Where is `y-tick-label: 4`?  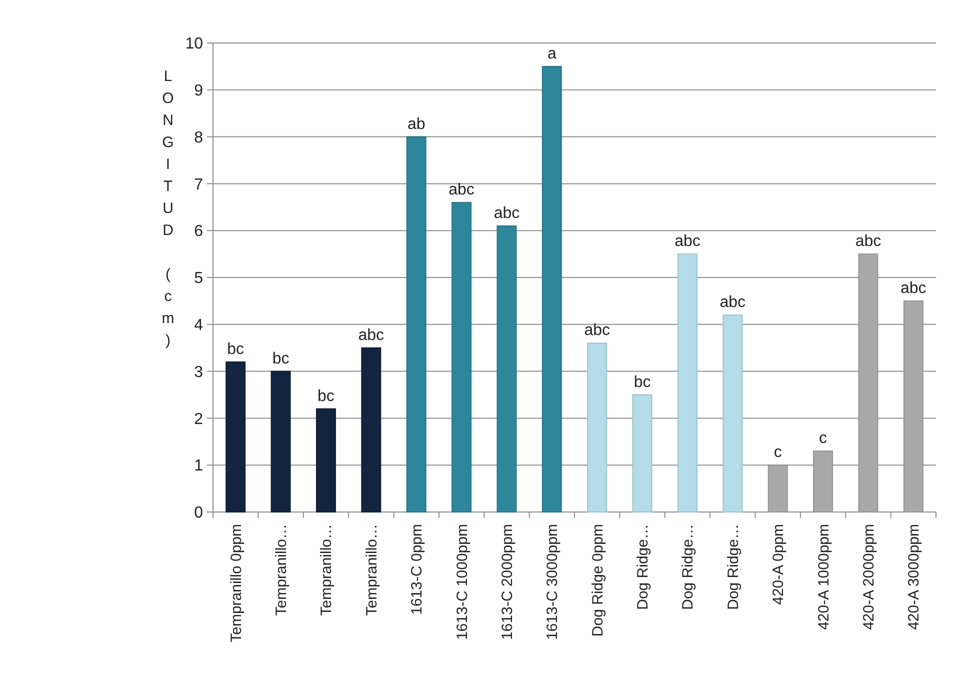
y-tick-label: 4 is located at coordinates (199, 325).